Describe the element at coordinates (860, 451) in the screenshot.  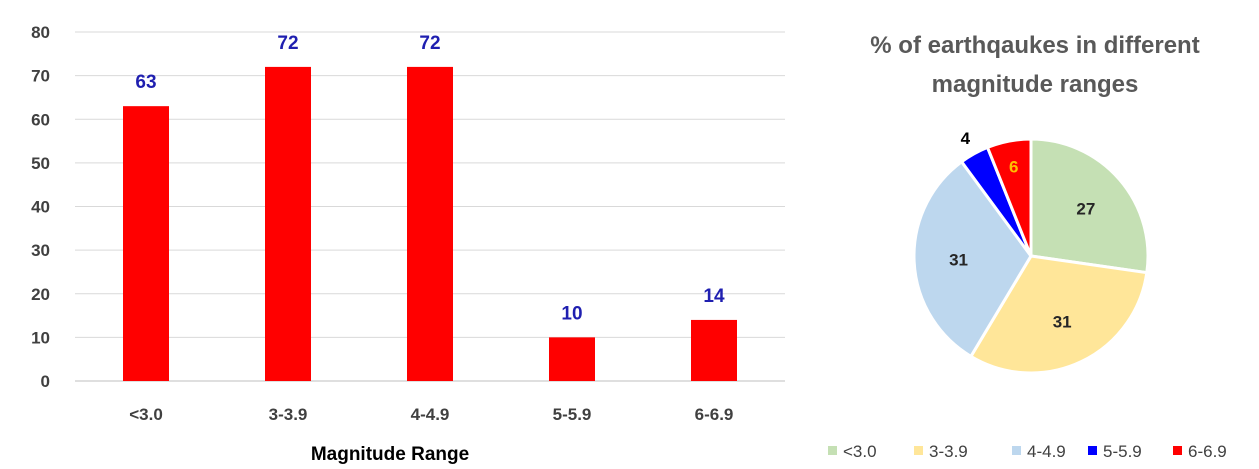
I see `legend-label: <3.0` at that location.